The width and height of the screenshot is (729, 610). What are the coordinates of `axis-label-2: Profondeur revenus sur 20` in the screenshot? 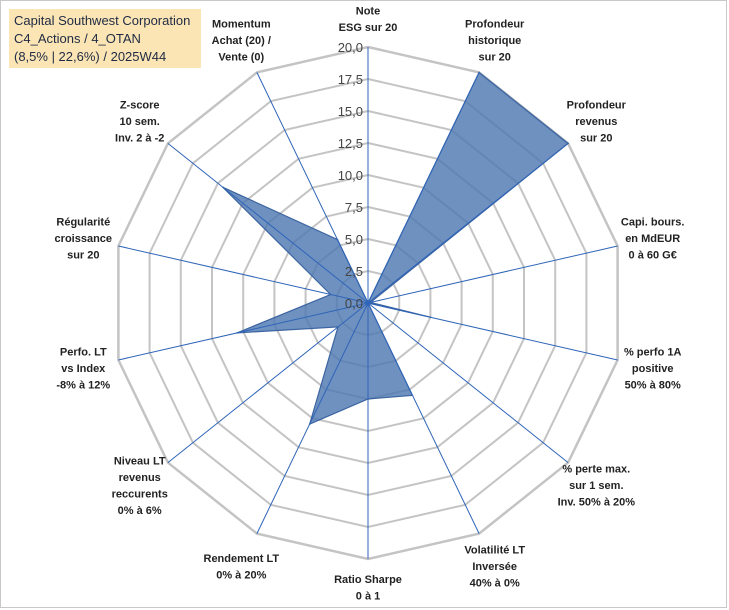 It's located at (597, 121).